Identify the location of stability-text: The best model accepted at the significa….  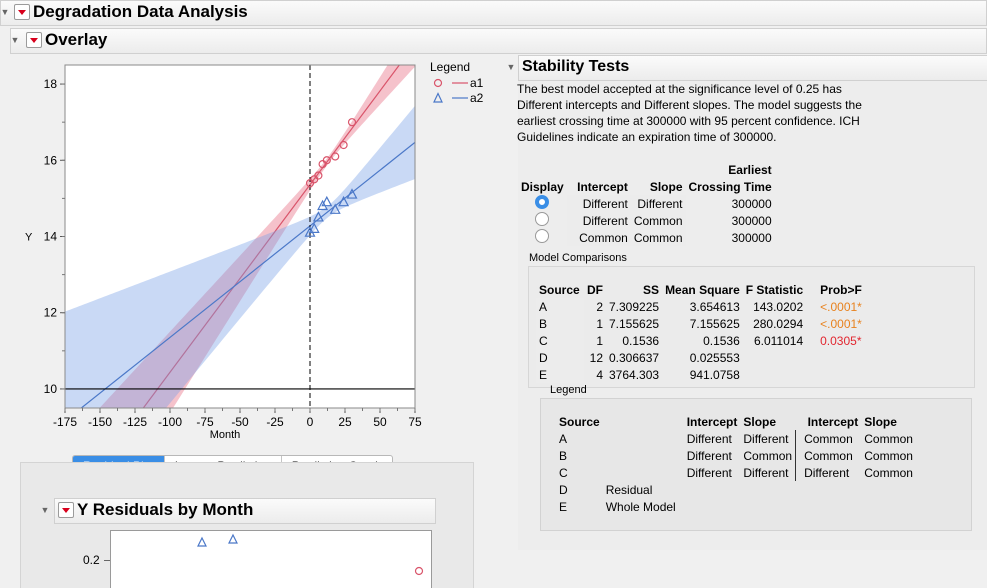
(689, 113).